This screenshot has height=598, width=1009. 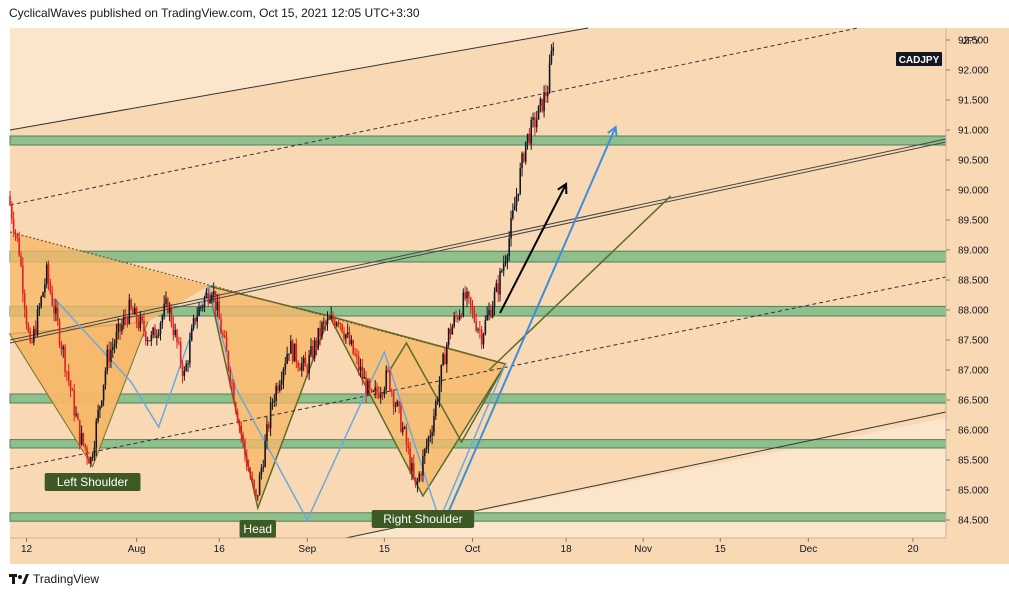 What do you see at coordinates (19, 579) in the screenshot?
I see `tradingview-logo-icon` at bounding box center [19, 579].